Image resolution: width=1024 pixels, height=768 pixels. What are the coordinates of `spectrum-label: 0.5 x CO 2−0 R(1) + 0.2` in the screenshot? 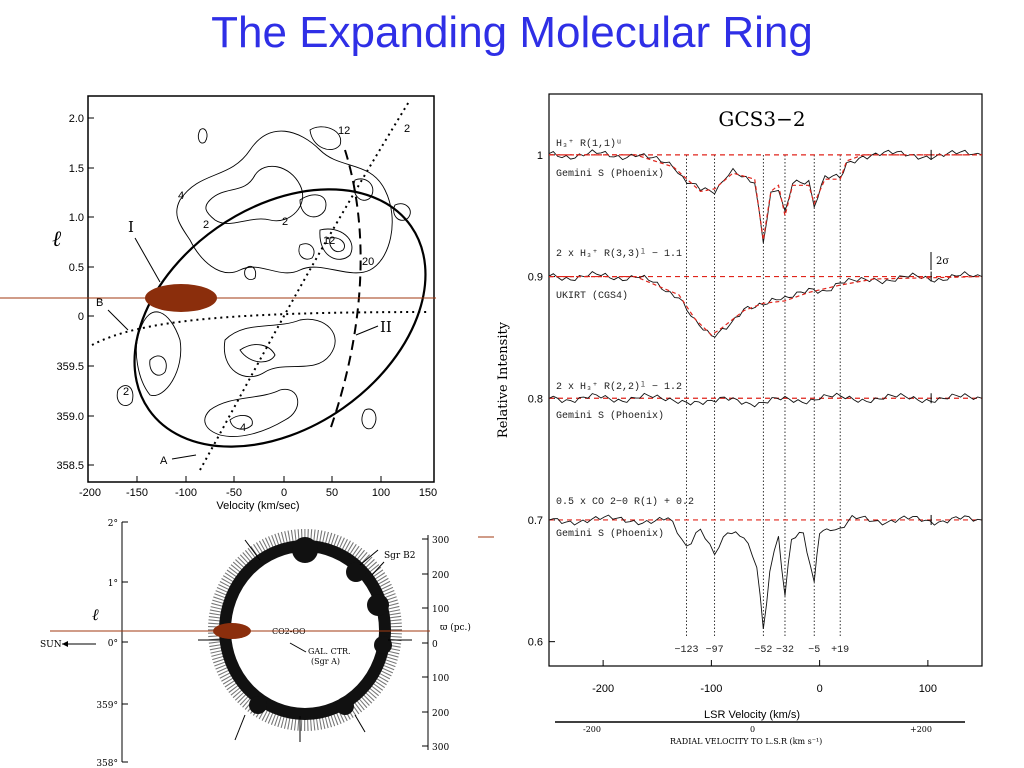 It's located at (625, 502).